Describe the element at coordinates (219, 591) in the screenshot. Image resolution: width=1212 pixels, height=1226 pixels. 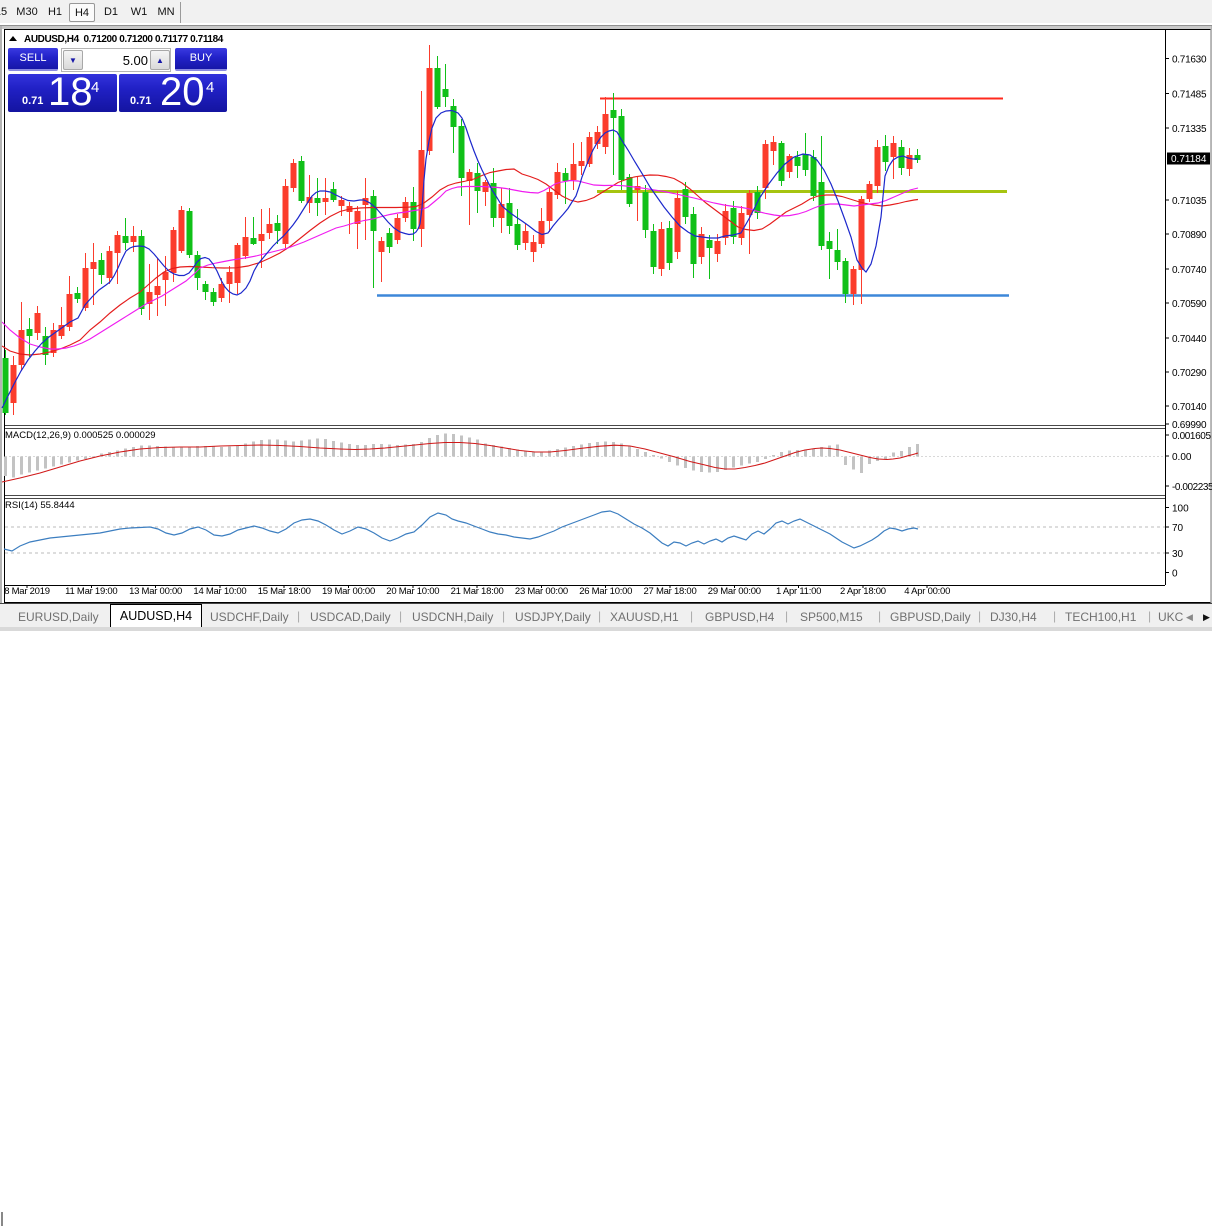
I see `svg-text: 14 Mar 10:00` at that location.